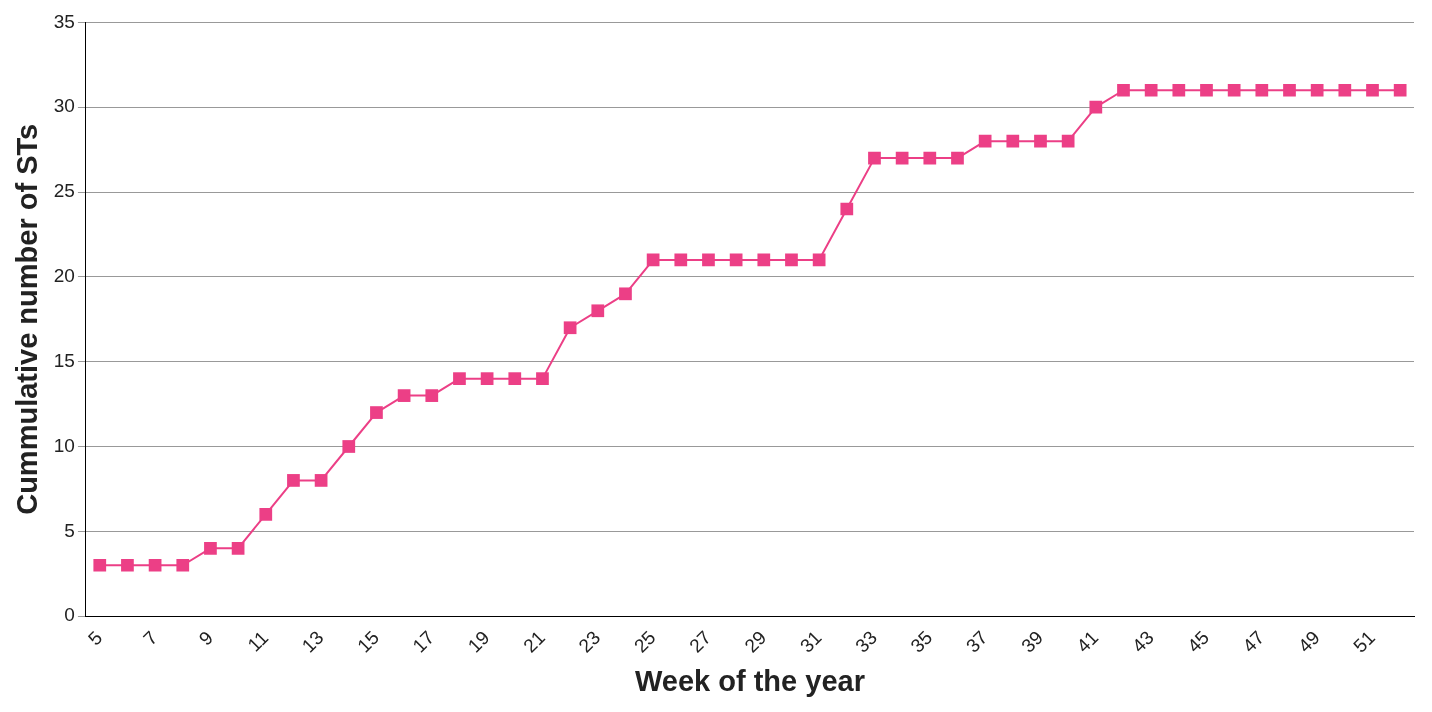 The width and height of the screenshot is (1432, 712). What do you see at coordinates (312, 641) in the screenshot?
I see `x-tick-label: 13` at bounding box center [312, 641].